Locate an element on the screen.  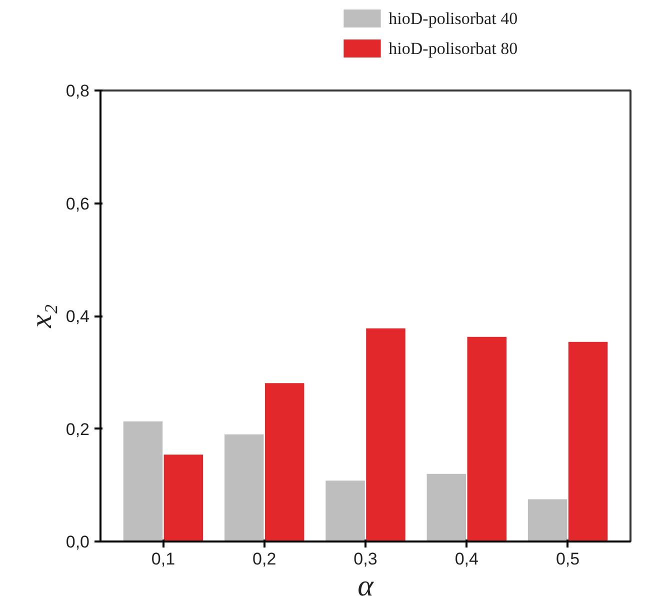
y-tick-label: 0,0 is located at coordinates (78, 542).